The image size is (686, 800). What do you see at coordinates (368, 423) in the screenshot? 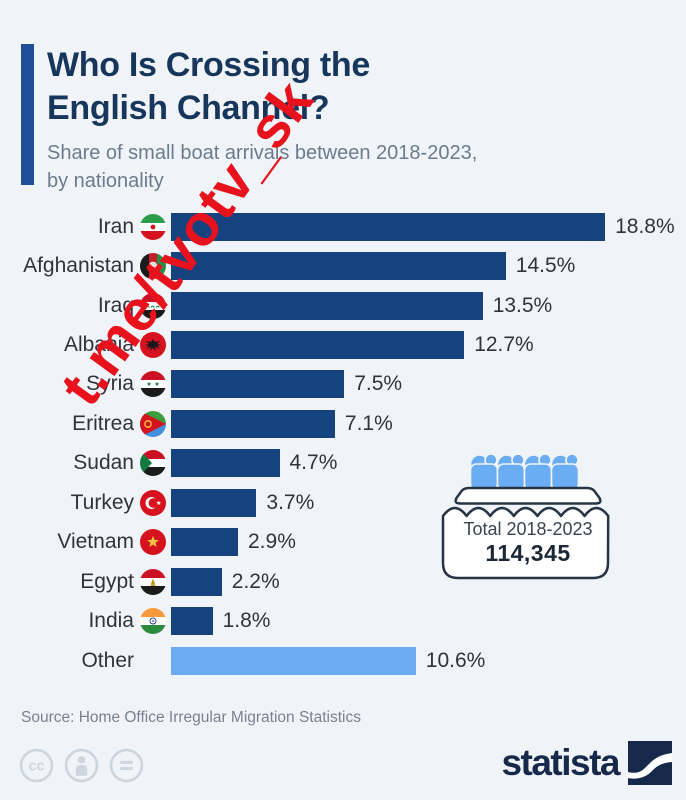
I see `value-label: 7.1%` at bounding box center [368, 423].